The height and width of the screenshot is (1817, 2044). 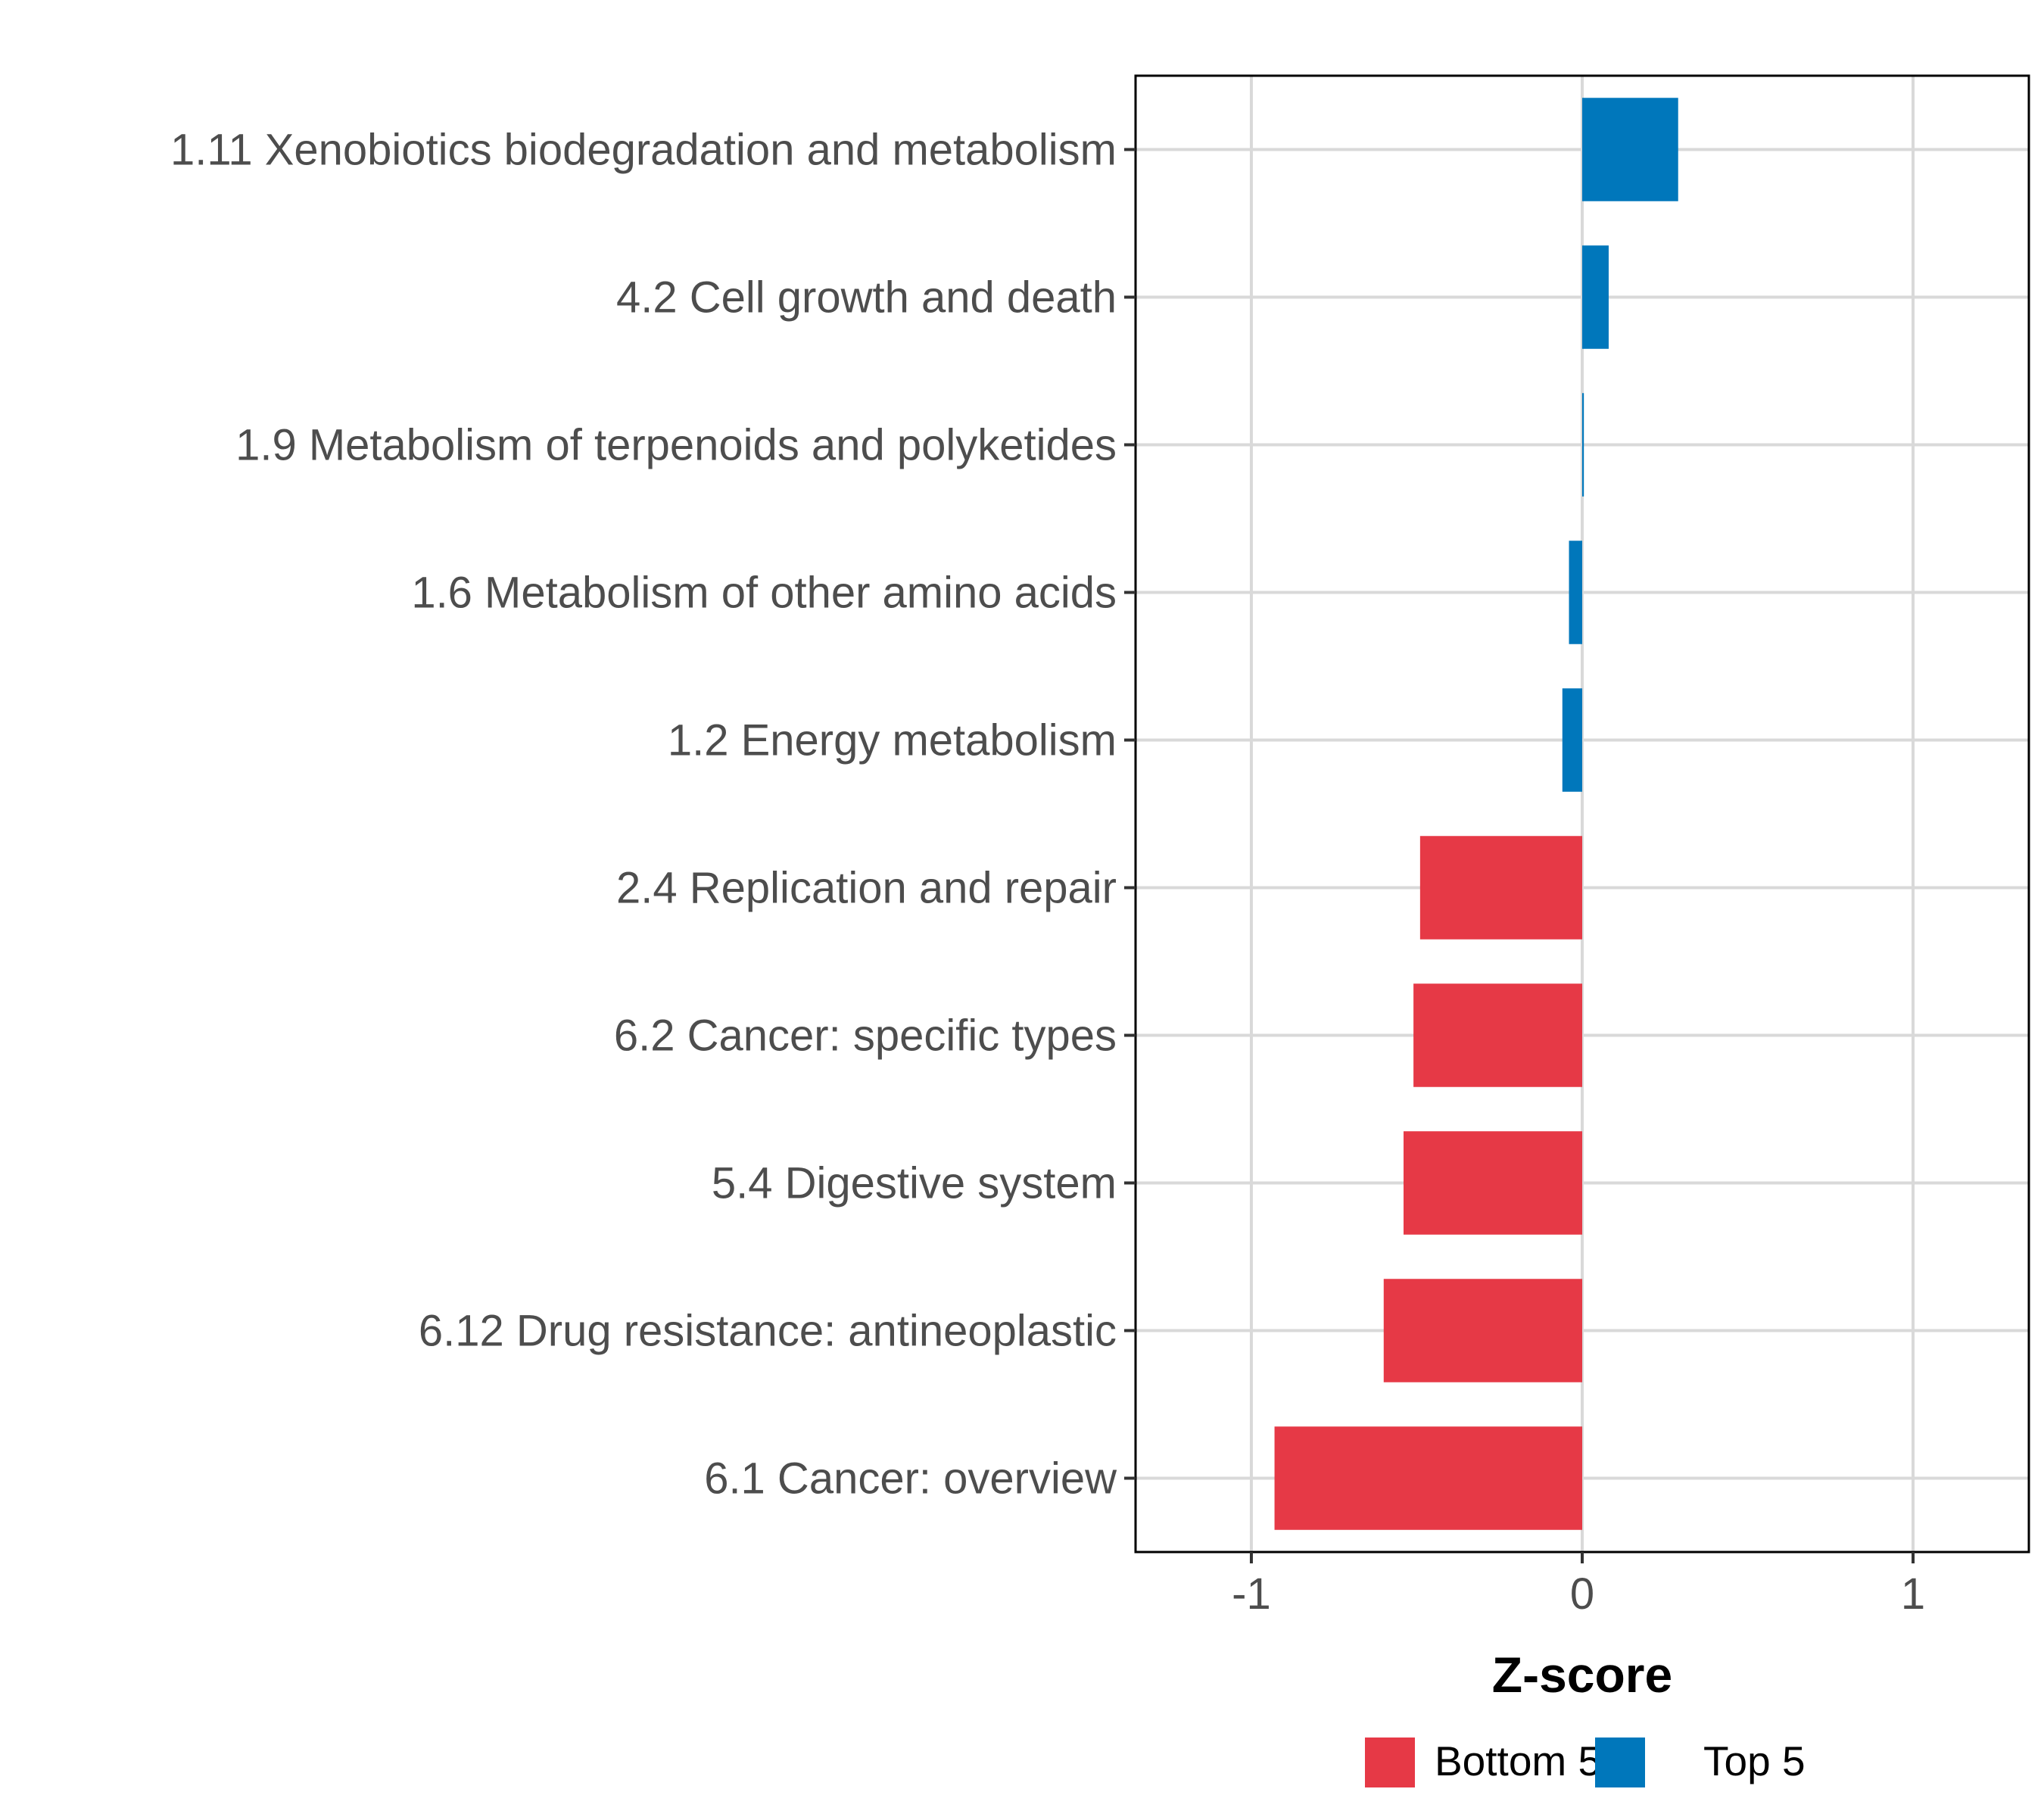 I want to click on x-tick-label-1: 0, so click(x=1582, y=1594).